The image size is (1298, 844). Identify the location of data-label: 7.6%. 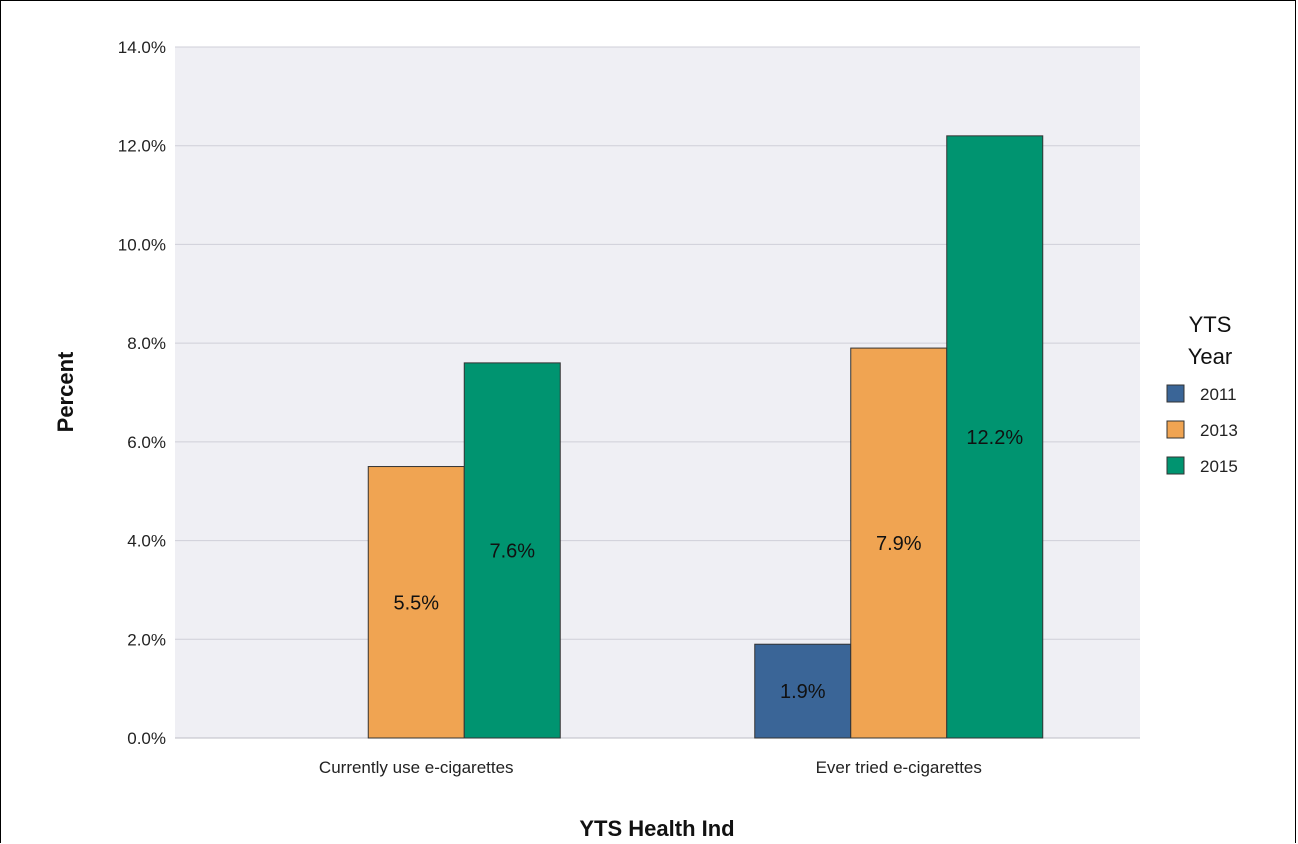
(512, 551).